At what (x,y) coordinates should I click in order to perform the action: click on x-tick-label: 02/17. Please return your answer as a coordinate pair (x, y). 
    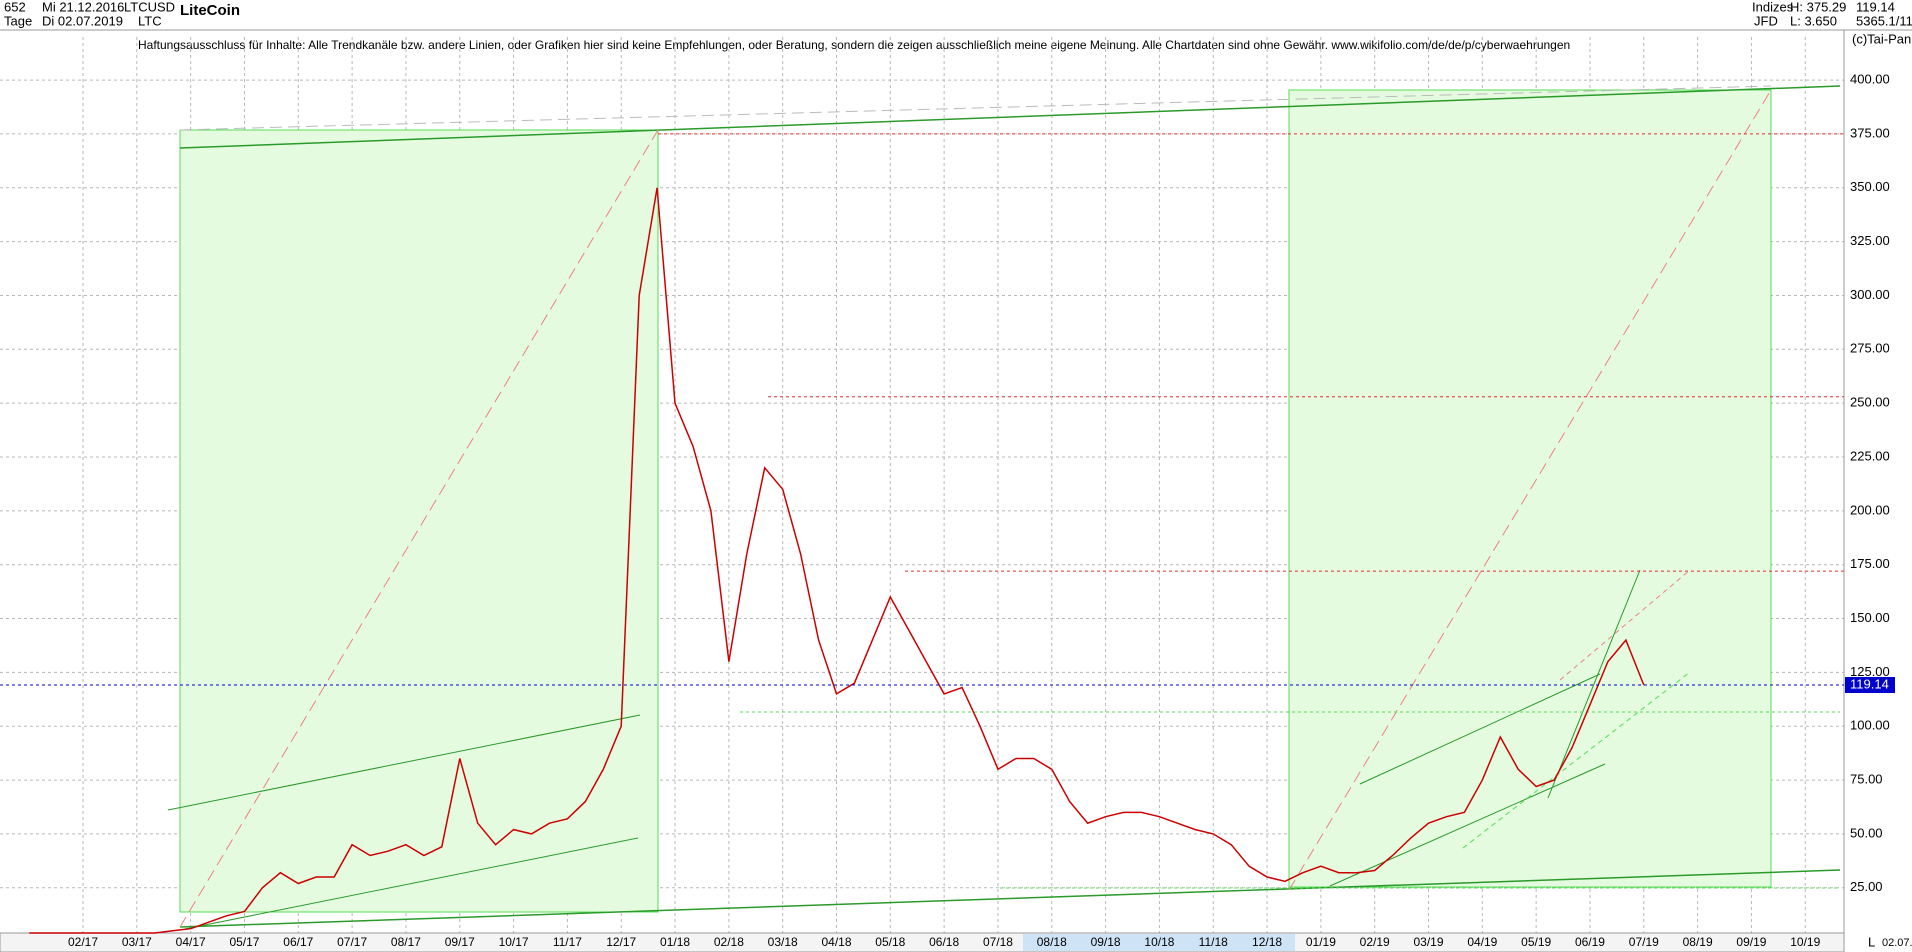
    Looking at the image, I should click on (83, 942).